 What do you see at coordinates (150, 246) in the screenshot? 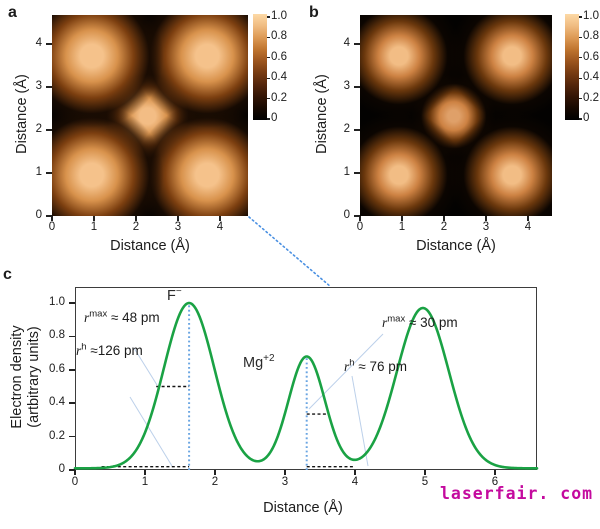
I see `panel-a-xaxis-label: Distance (Å)` at bounding box center [150, 246].